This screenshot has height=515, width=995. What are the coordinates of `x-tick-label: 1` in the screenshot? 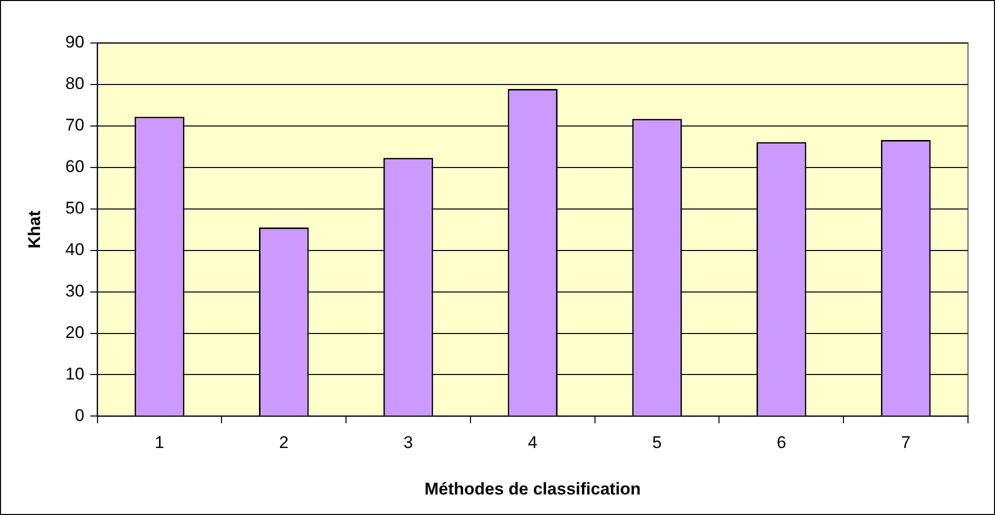 It's located at (159, 442).